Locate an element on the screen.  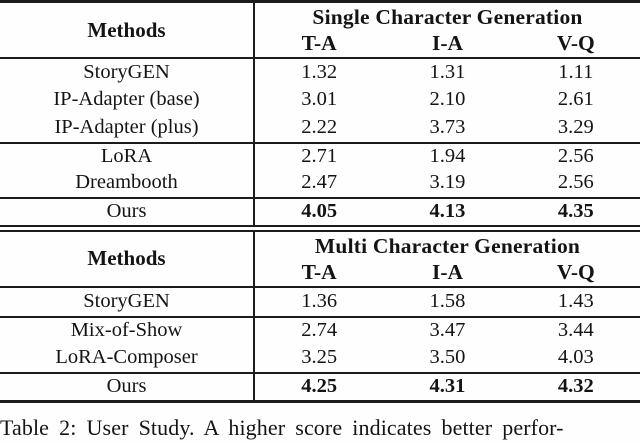
score-cell: 3.73 is located at coordinates (447, 126).